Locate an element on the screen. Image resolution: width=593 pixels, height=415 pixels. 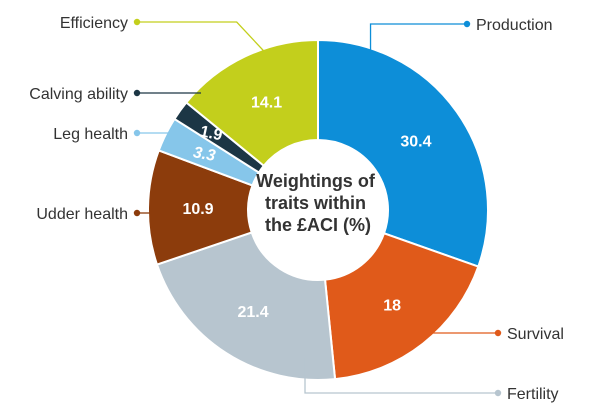
slice-value-label: 21.4 is located at coordinates (252, 312).